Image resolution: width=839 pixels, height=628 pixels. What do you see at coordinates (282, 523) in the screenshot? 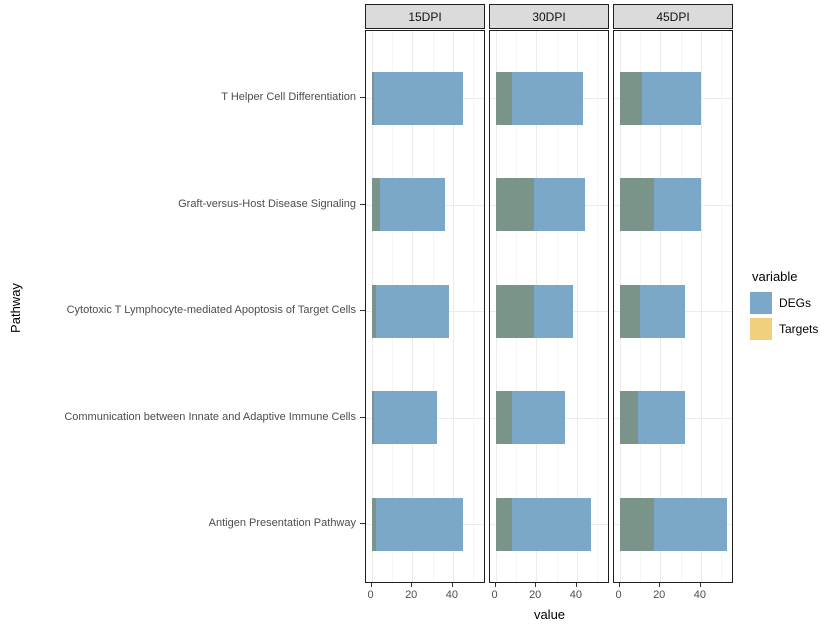
I see `y-axis-label: Antigen Presentation Pathway` at bounding box center [282, 523].